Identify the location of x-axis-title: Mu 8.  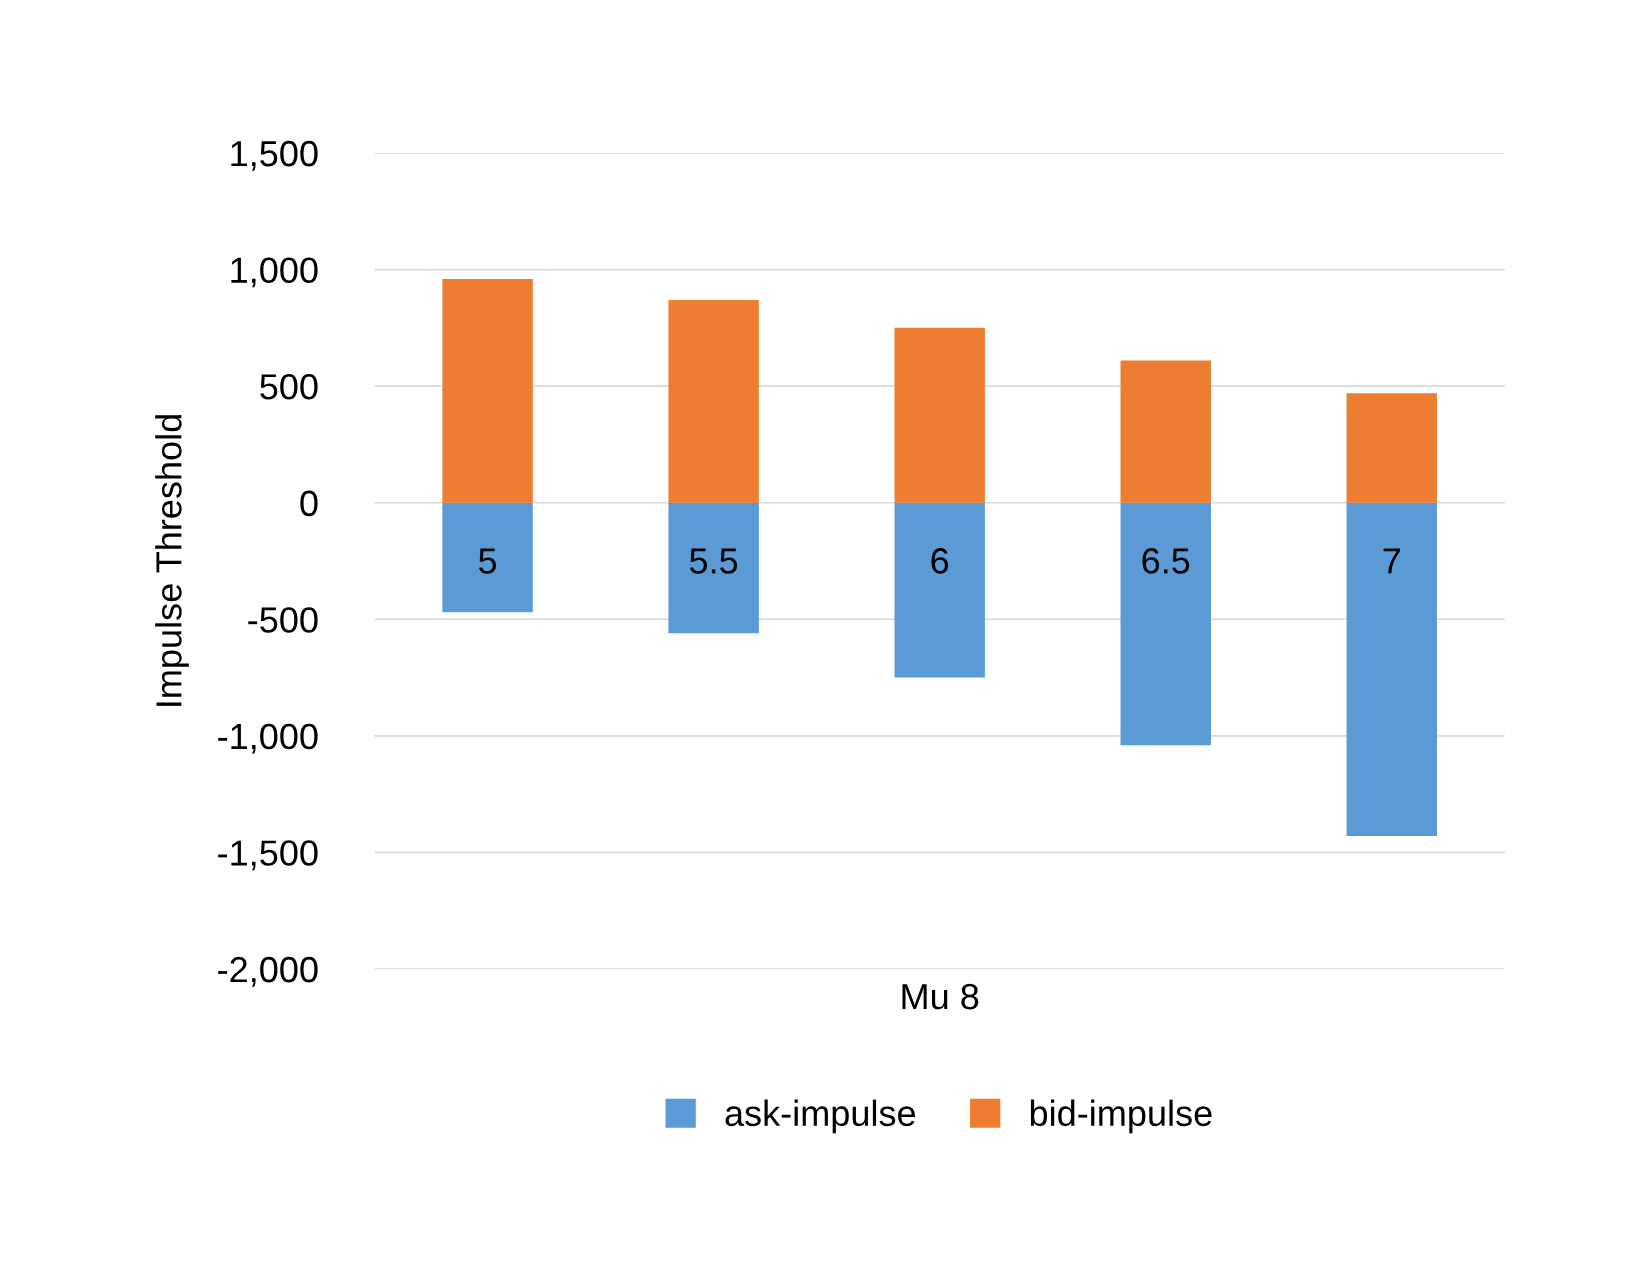
(940, 996).